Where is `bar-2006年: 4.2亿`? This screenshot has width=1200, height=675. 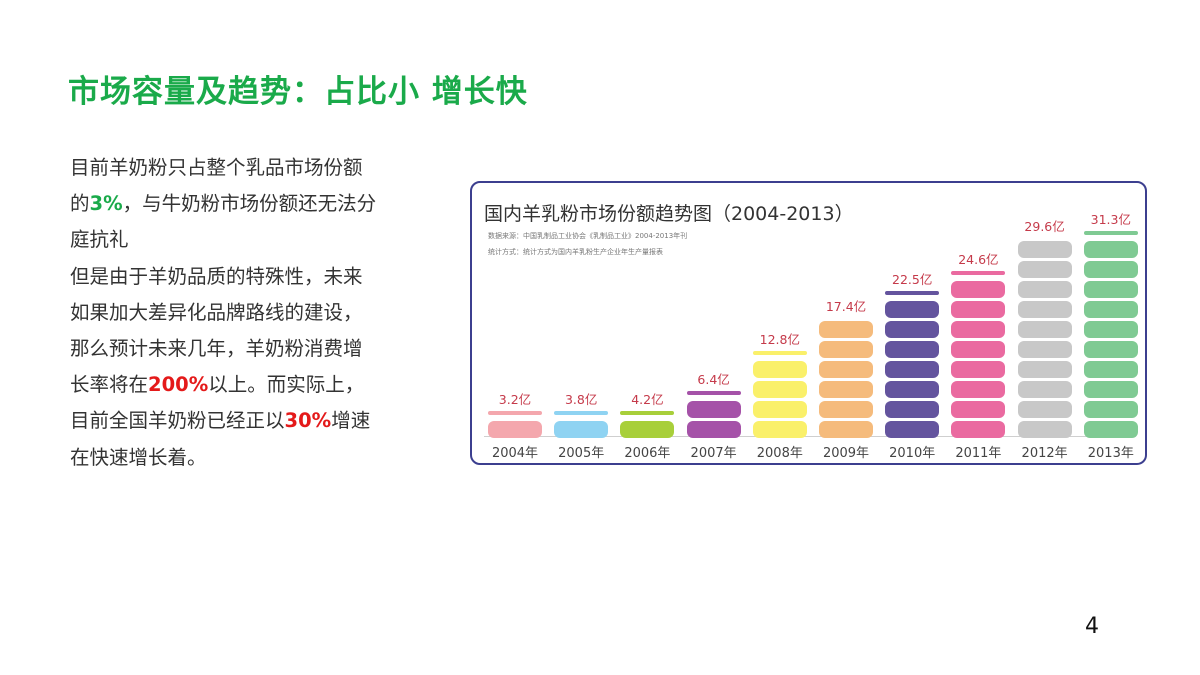
bar-2006年: 4.2亿 is located at coordinates (647, 413).